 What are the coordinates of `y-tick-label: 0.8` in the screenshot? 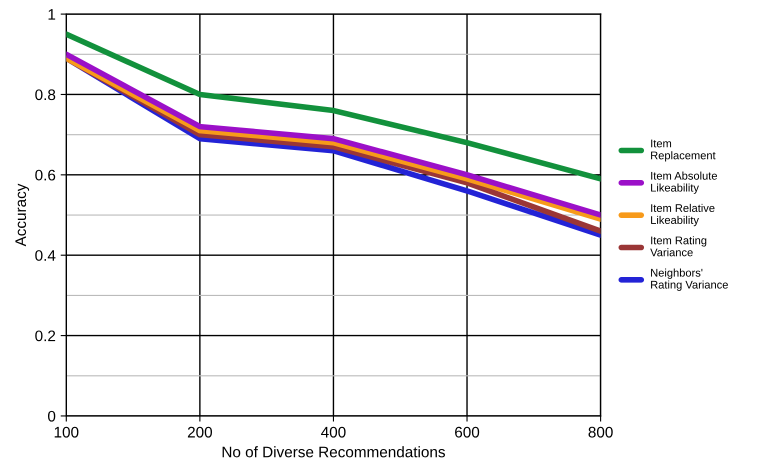 It's located at (45, 94).